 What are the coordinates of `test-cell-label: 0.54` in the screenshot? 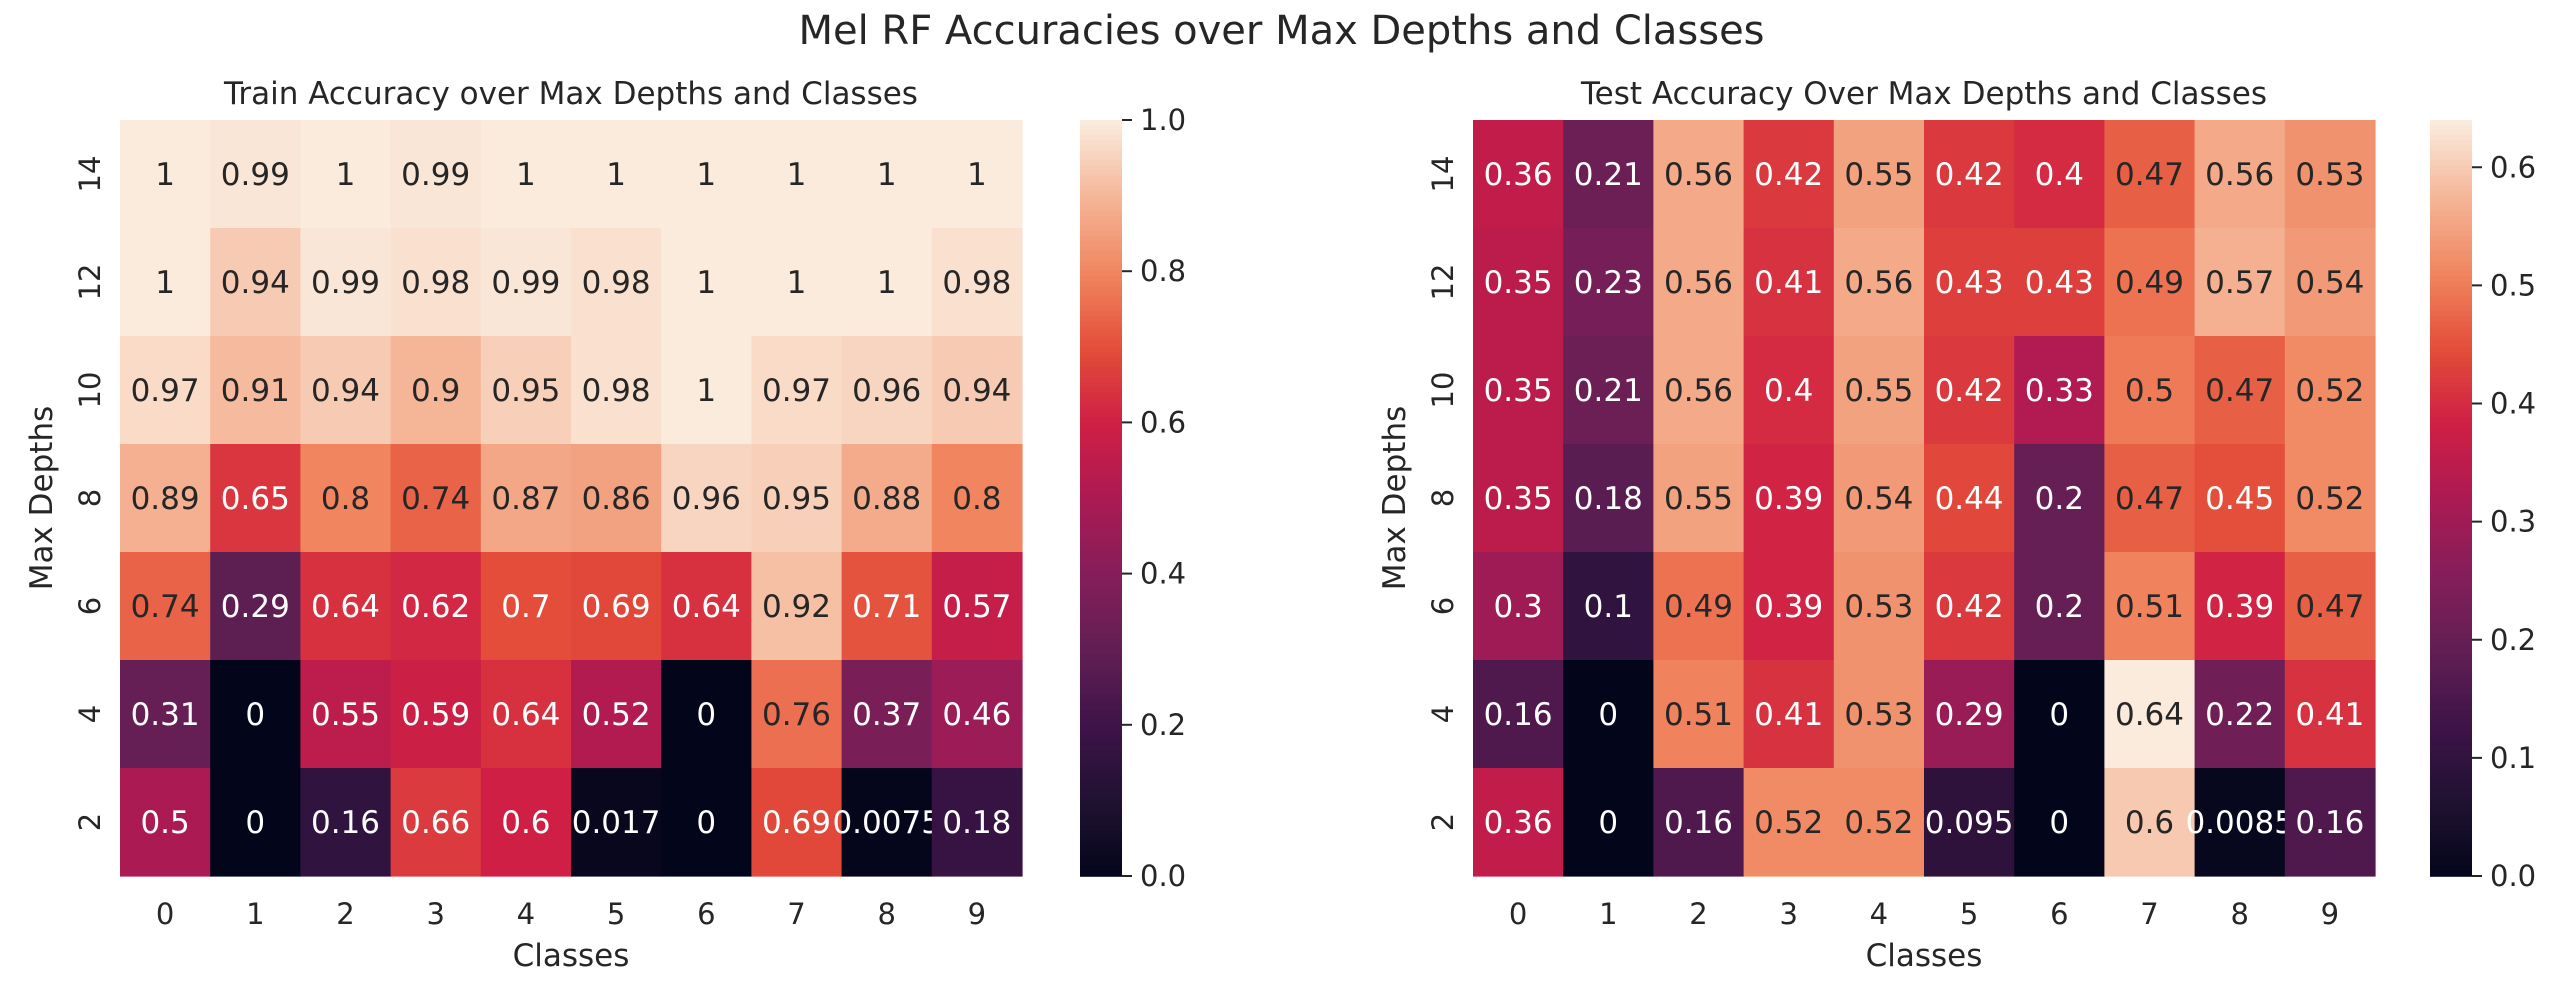 It's located at (2329, 283).